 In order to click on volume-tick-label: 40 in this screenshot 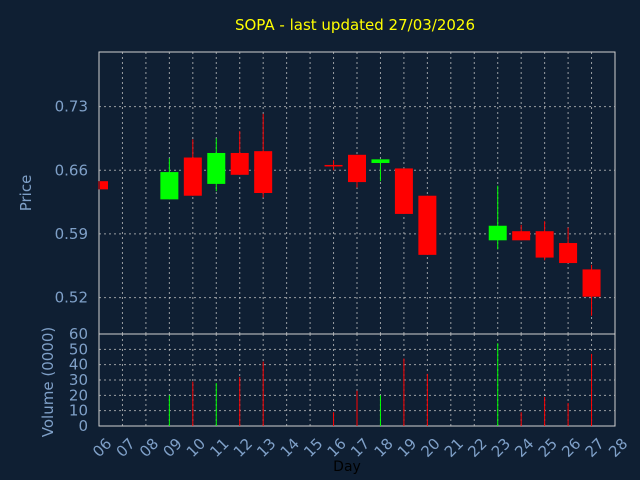, I will do `click(78, 365)`.